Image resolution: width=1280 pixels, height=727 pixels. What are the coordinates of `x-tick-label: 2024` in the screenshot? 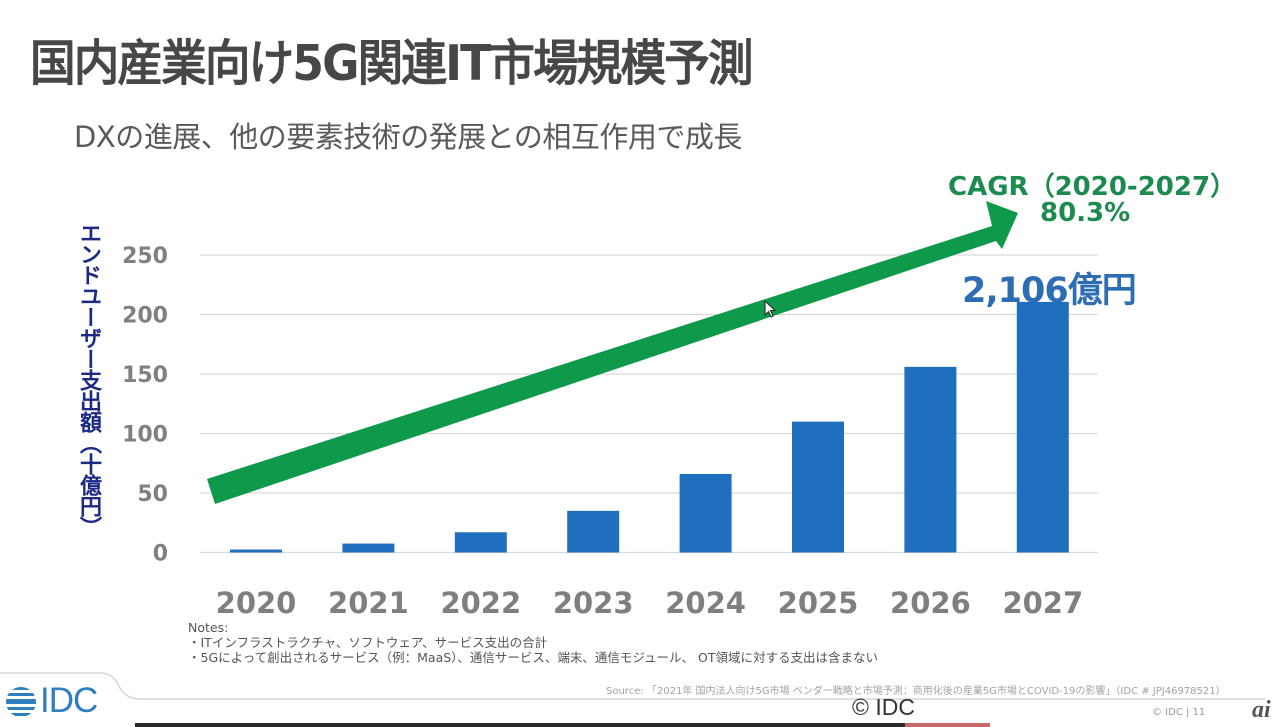 It's located at (705, 603).